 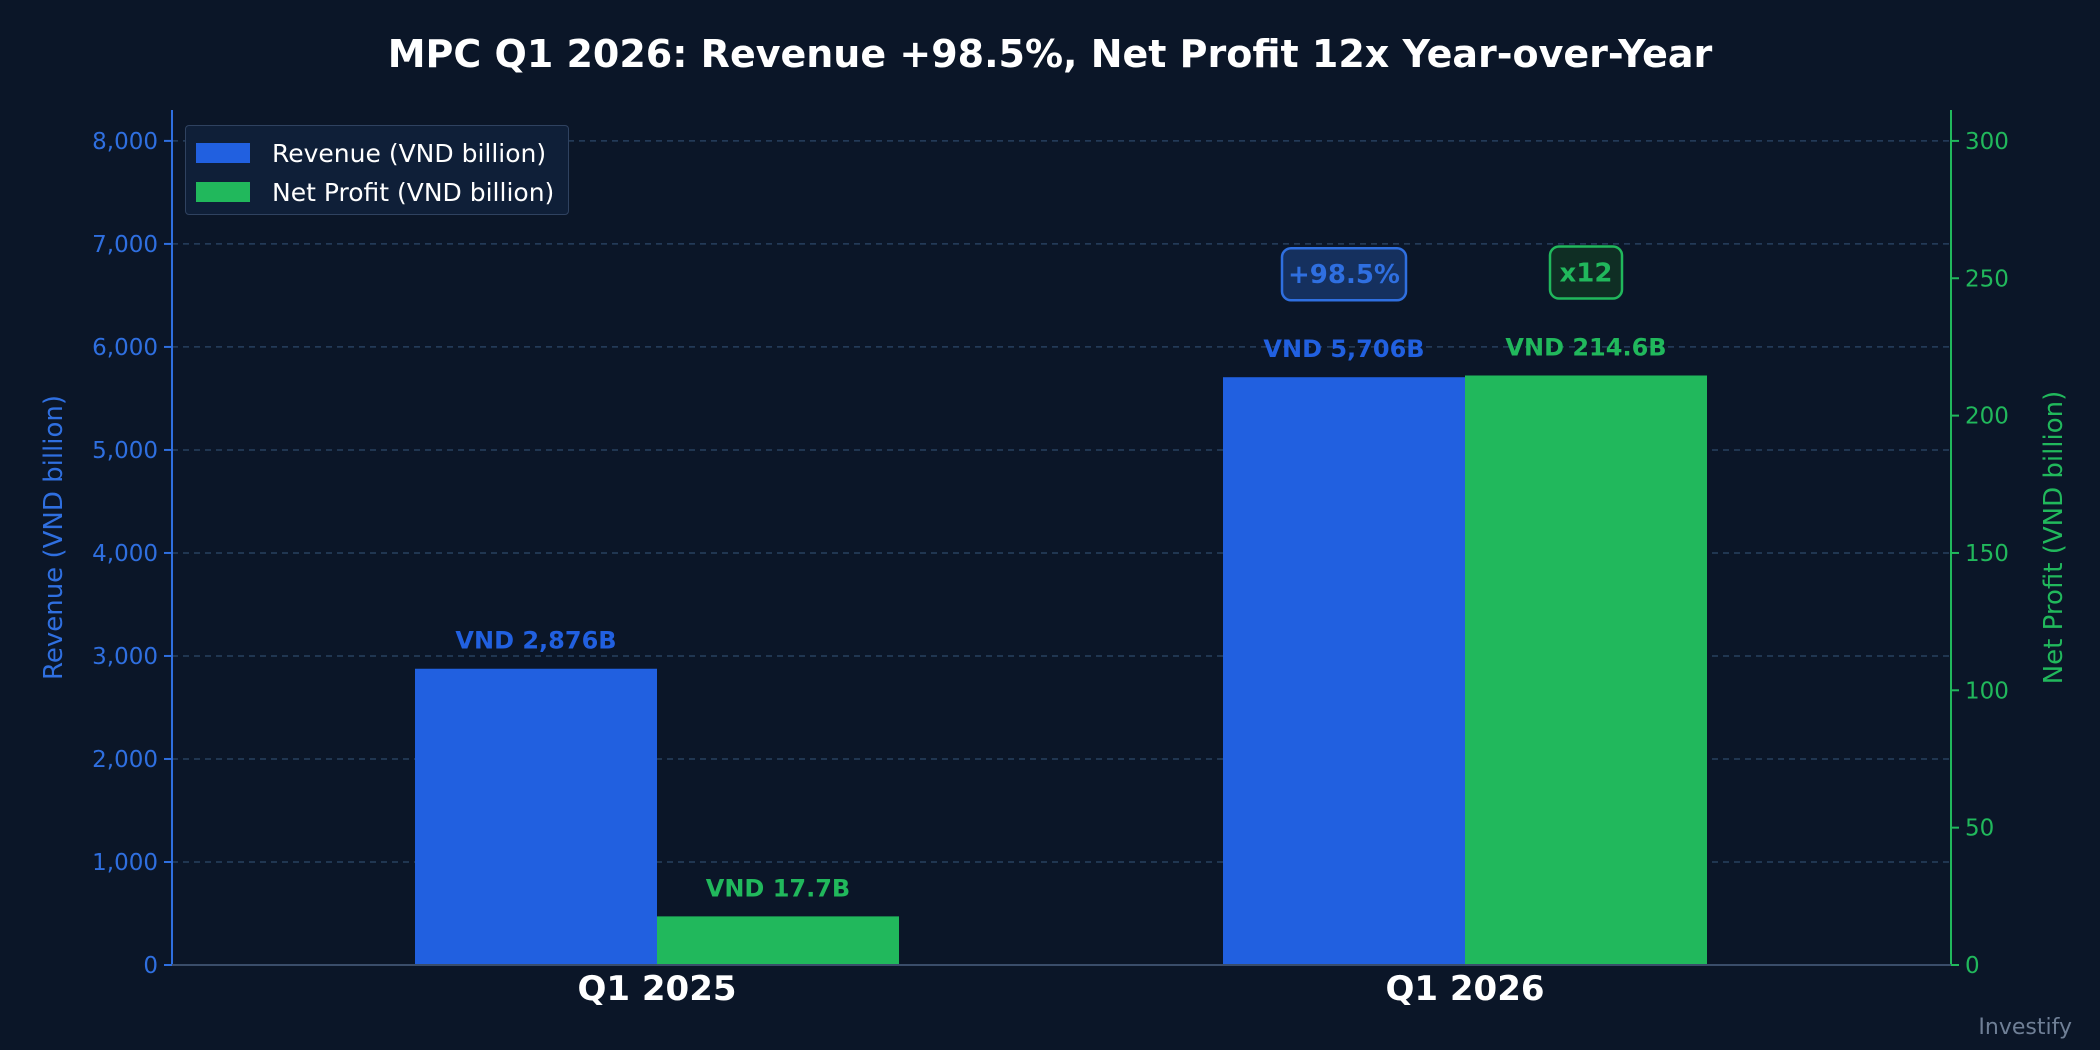 What do you see at coordinates (1979, 829) in the screenshot?
I see `y-right-tick-label: 50` at bounding box center [1979, 829].